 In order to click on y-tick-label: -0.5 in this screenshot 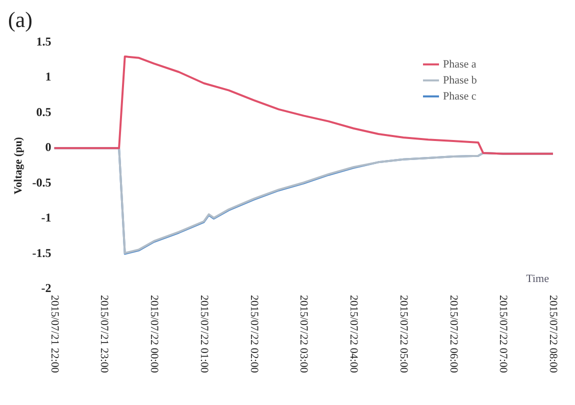, I will do `click(42, 182)`.